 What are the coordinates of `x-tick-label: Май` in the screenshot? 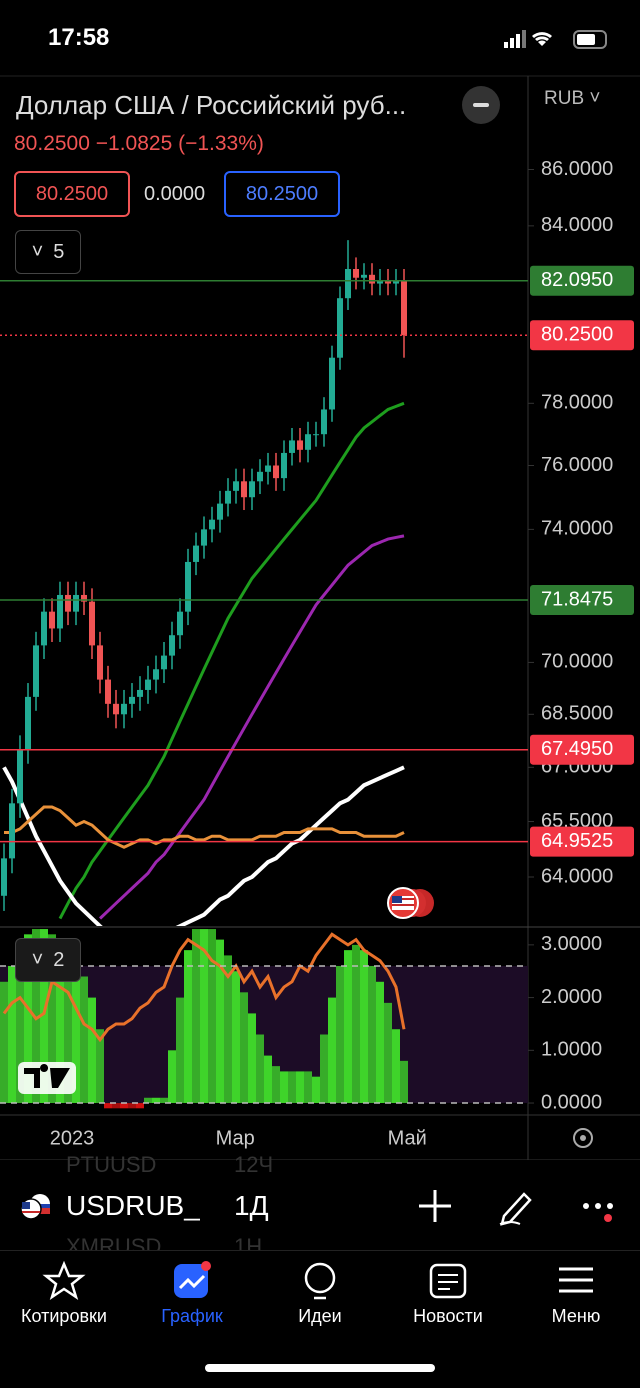 It's located at (407, 1138).